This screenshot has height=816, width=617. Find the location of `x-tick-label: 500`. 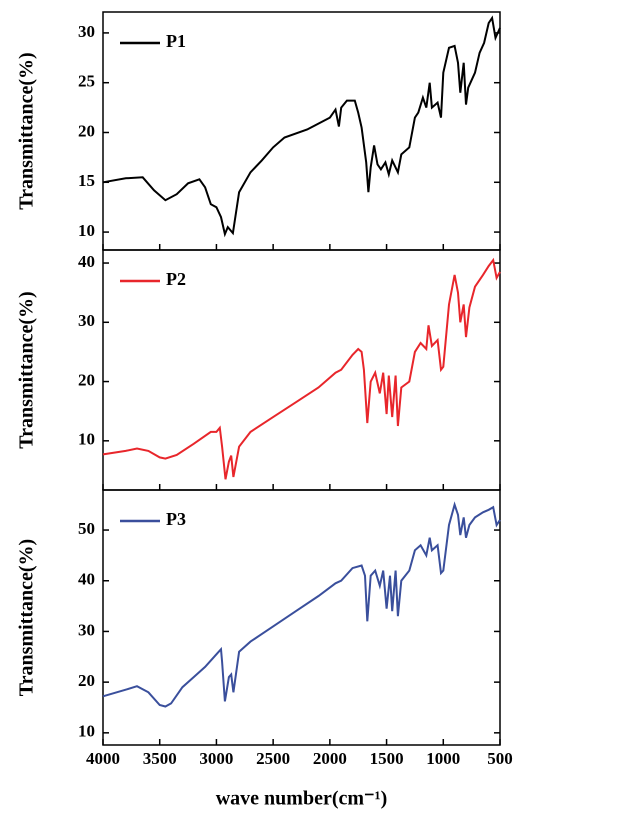

x-tick-label: 500 is located at coordinates (500, 758).